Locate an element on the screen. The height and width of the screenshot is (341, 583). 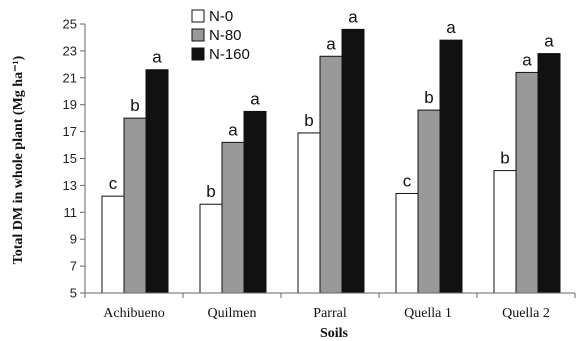
y-tick-label: 13 is located at coordinates (70, 185).